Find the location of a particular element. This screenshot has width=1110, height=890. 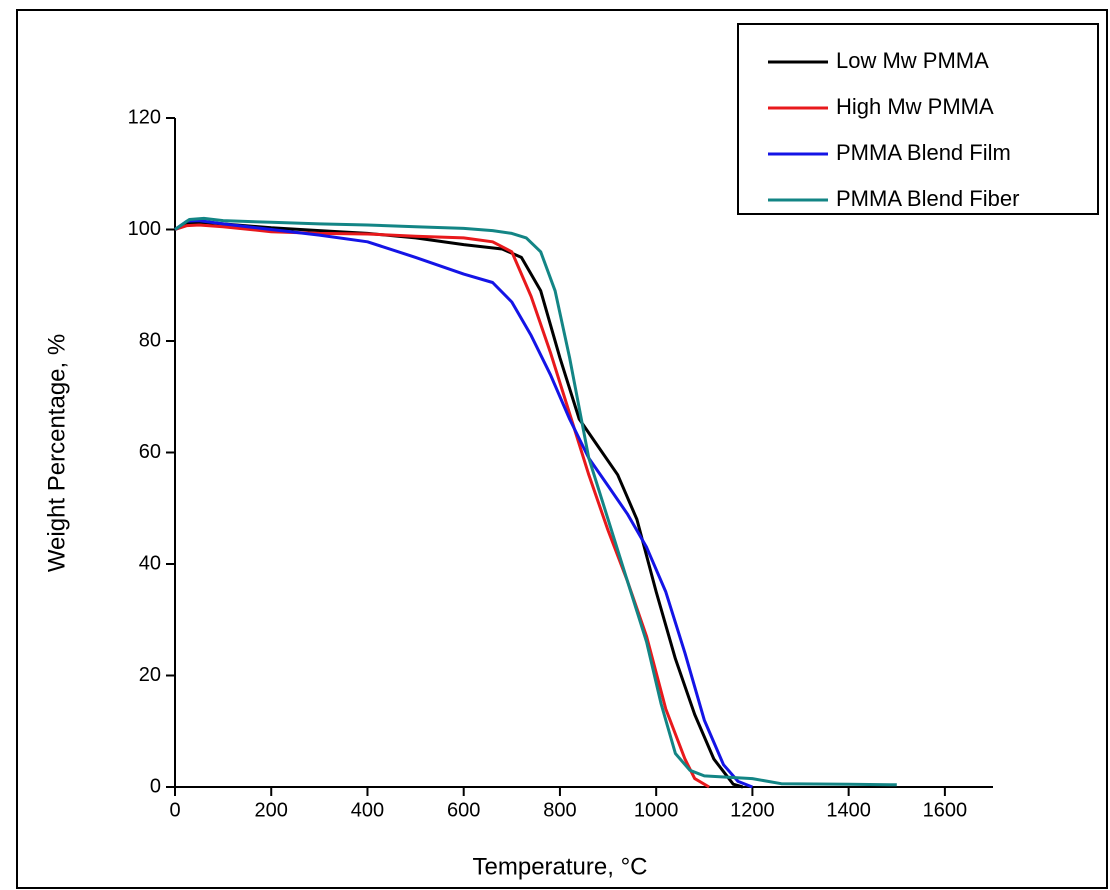

x-tick-label: 1400 is located at coordinates (848, 810).